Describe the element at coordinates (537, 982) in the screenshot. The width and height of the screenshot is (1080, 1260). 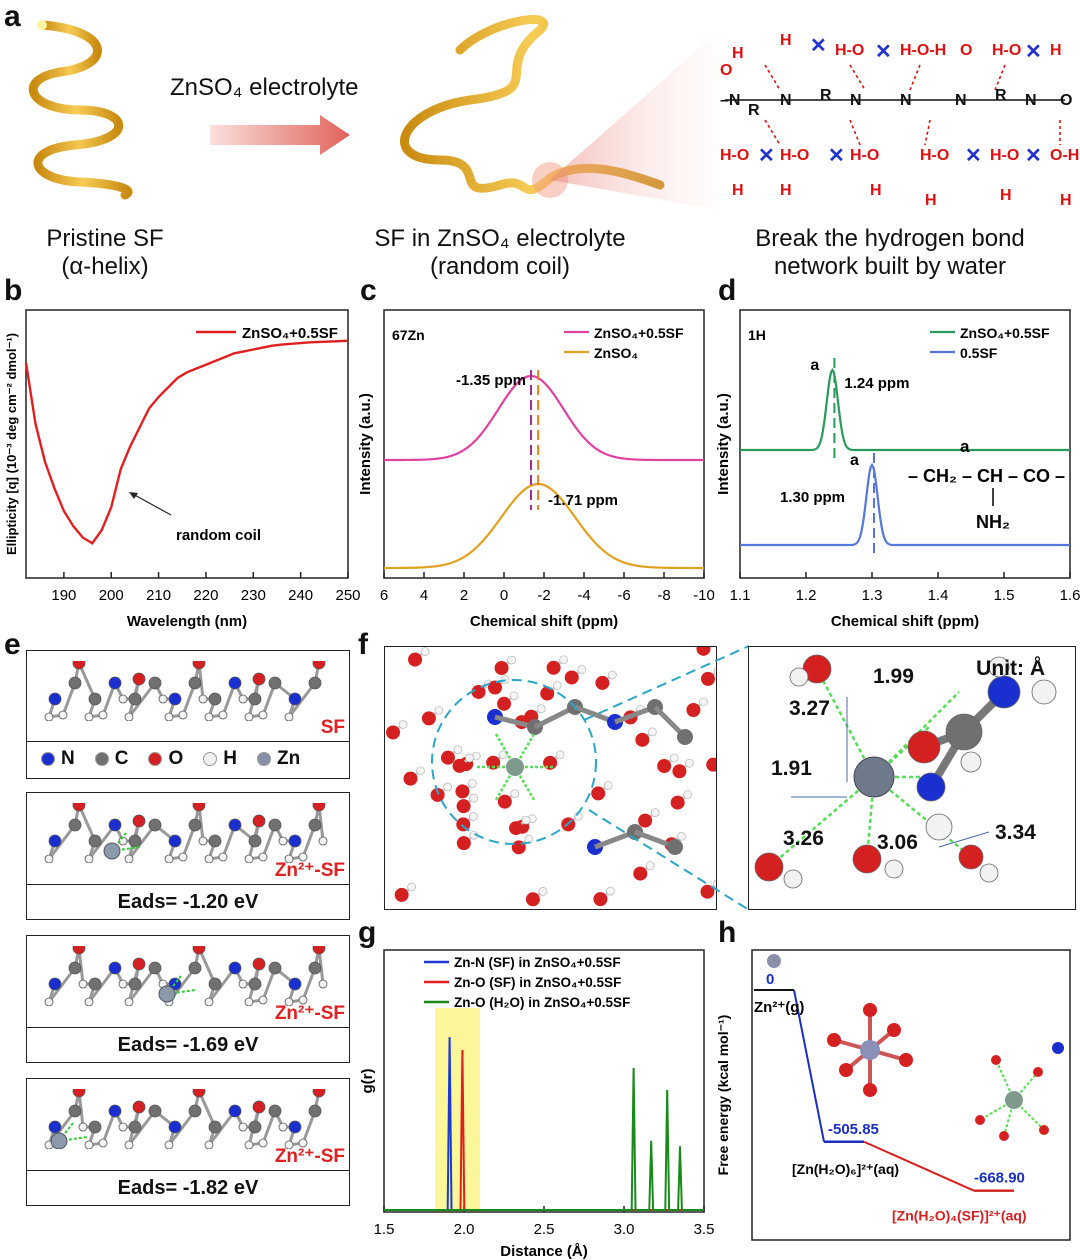
I see `legend-label: Zn-O (SF) in ZnSO₄+0.5SF` at that location.